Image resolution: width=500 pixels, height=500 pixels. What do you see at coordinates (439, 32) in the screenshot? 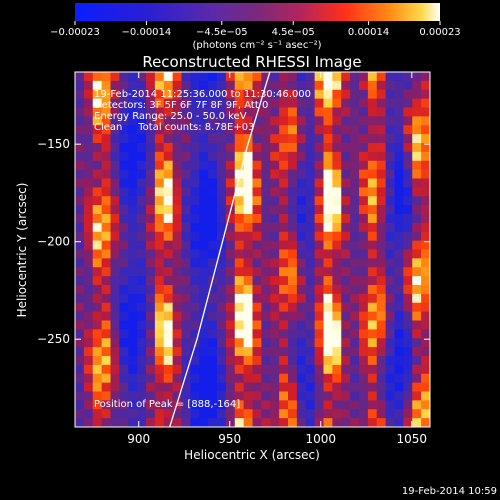
I see `colorbar-tick-label: 0.00023` at bounding box center [439, 32].